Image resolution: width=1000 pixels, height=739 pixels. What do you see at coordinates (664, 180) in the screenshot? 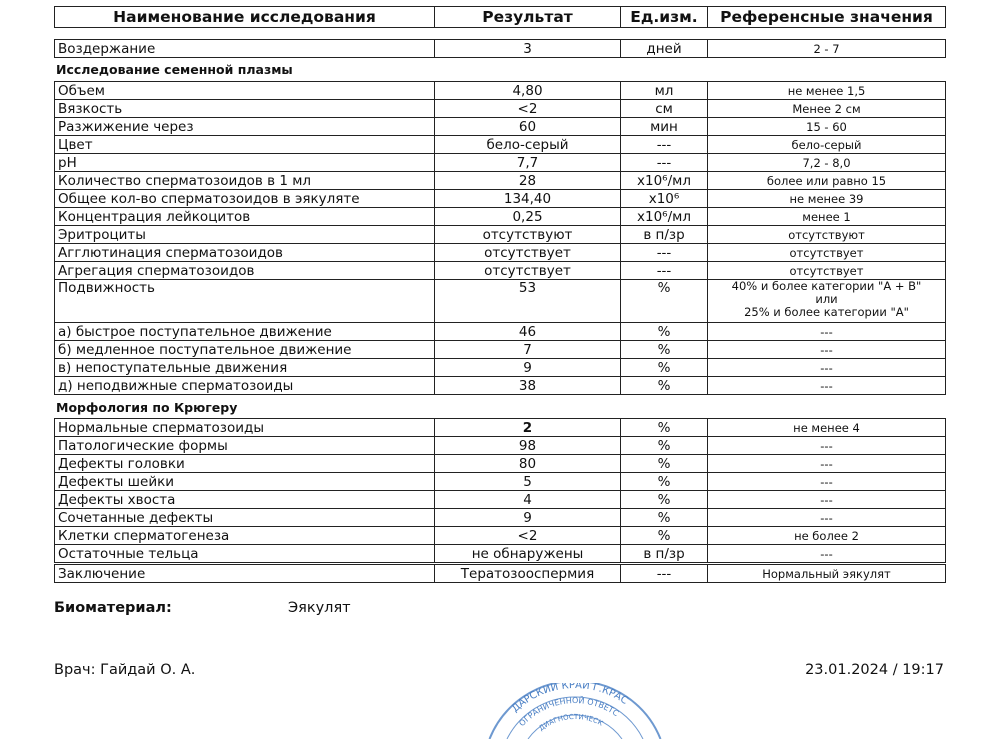
I see `row-unit: x10⁶/мл` at bounding box center [664, 180].